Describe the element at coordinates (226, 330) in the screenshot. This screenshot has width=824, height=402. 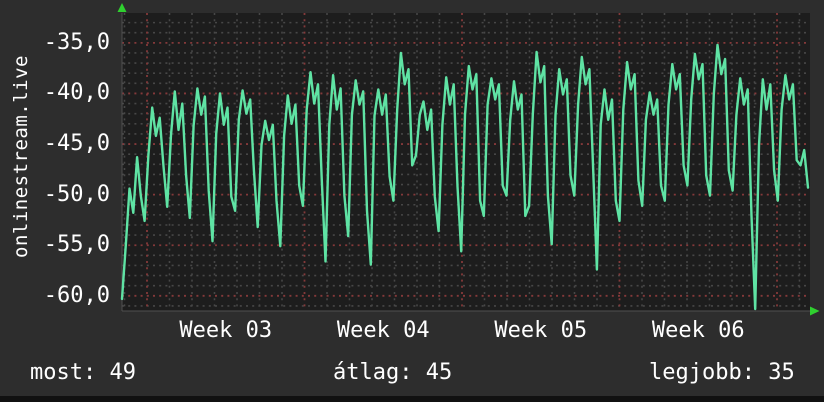
I see `x-axis-tick-label: Week 03` at that location.